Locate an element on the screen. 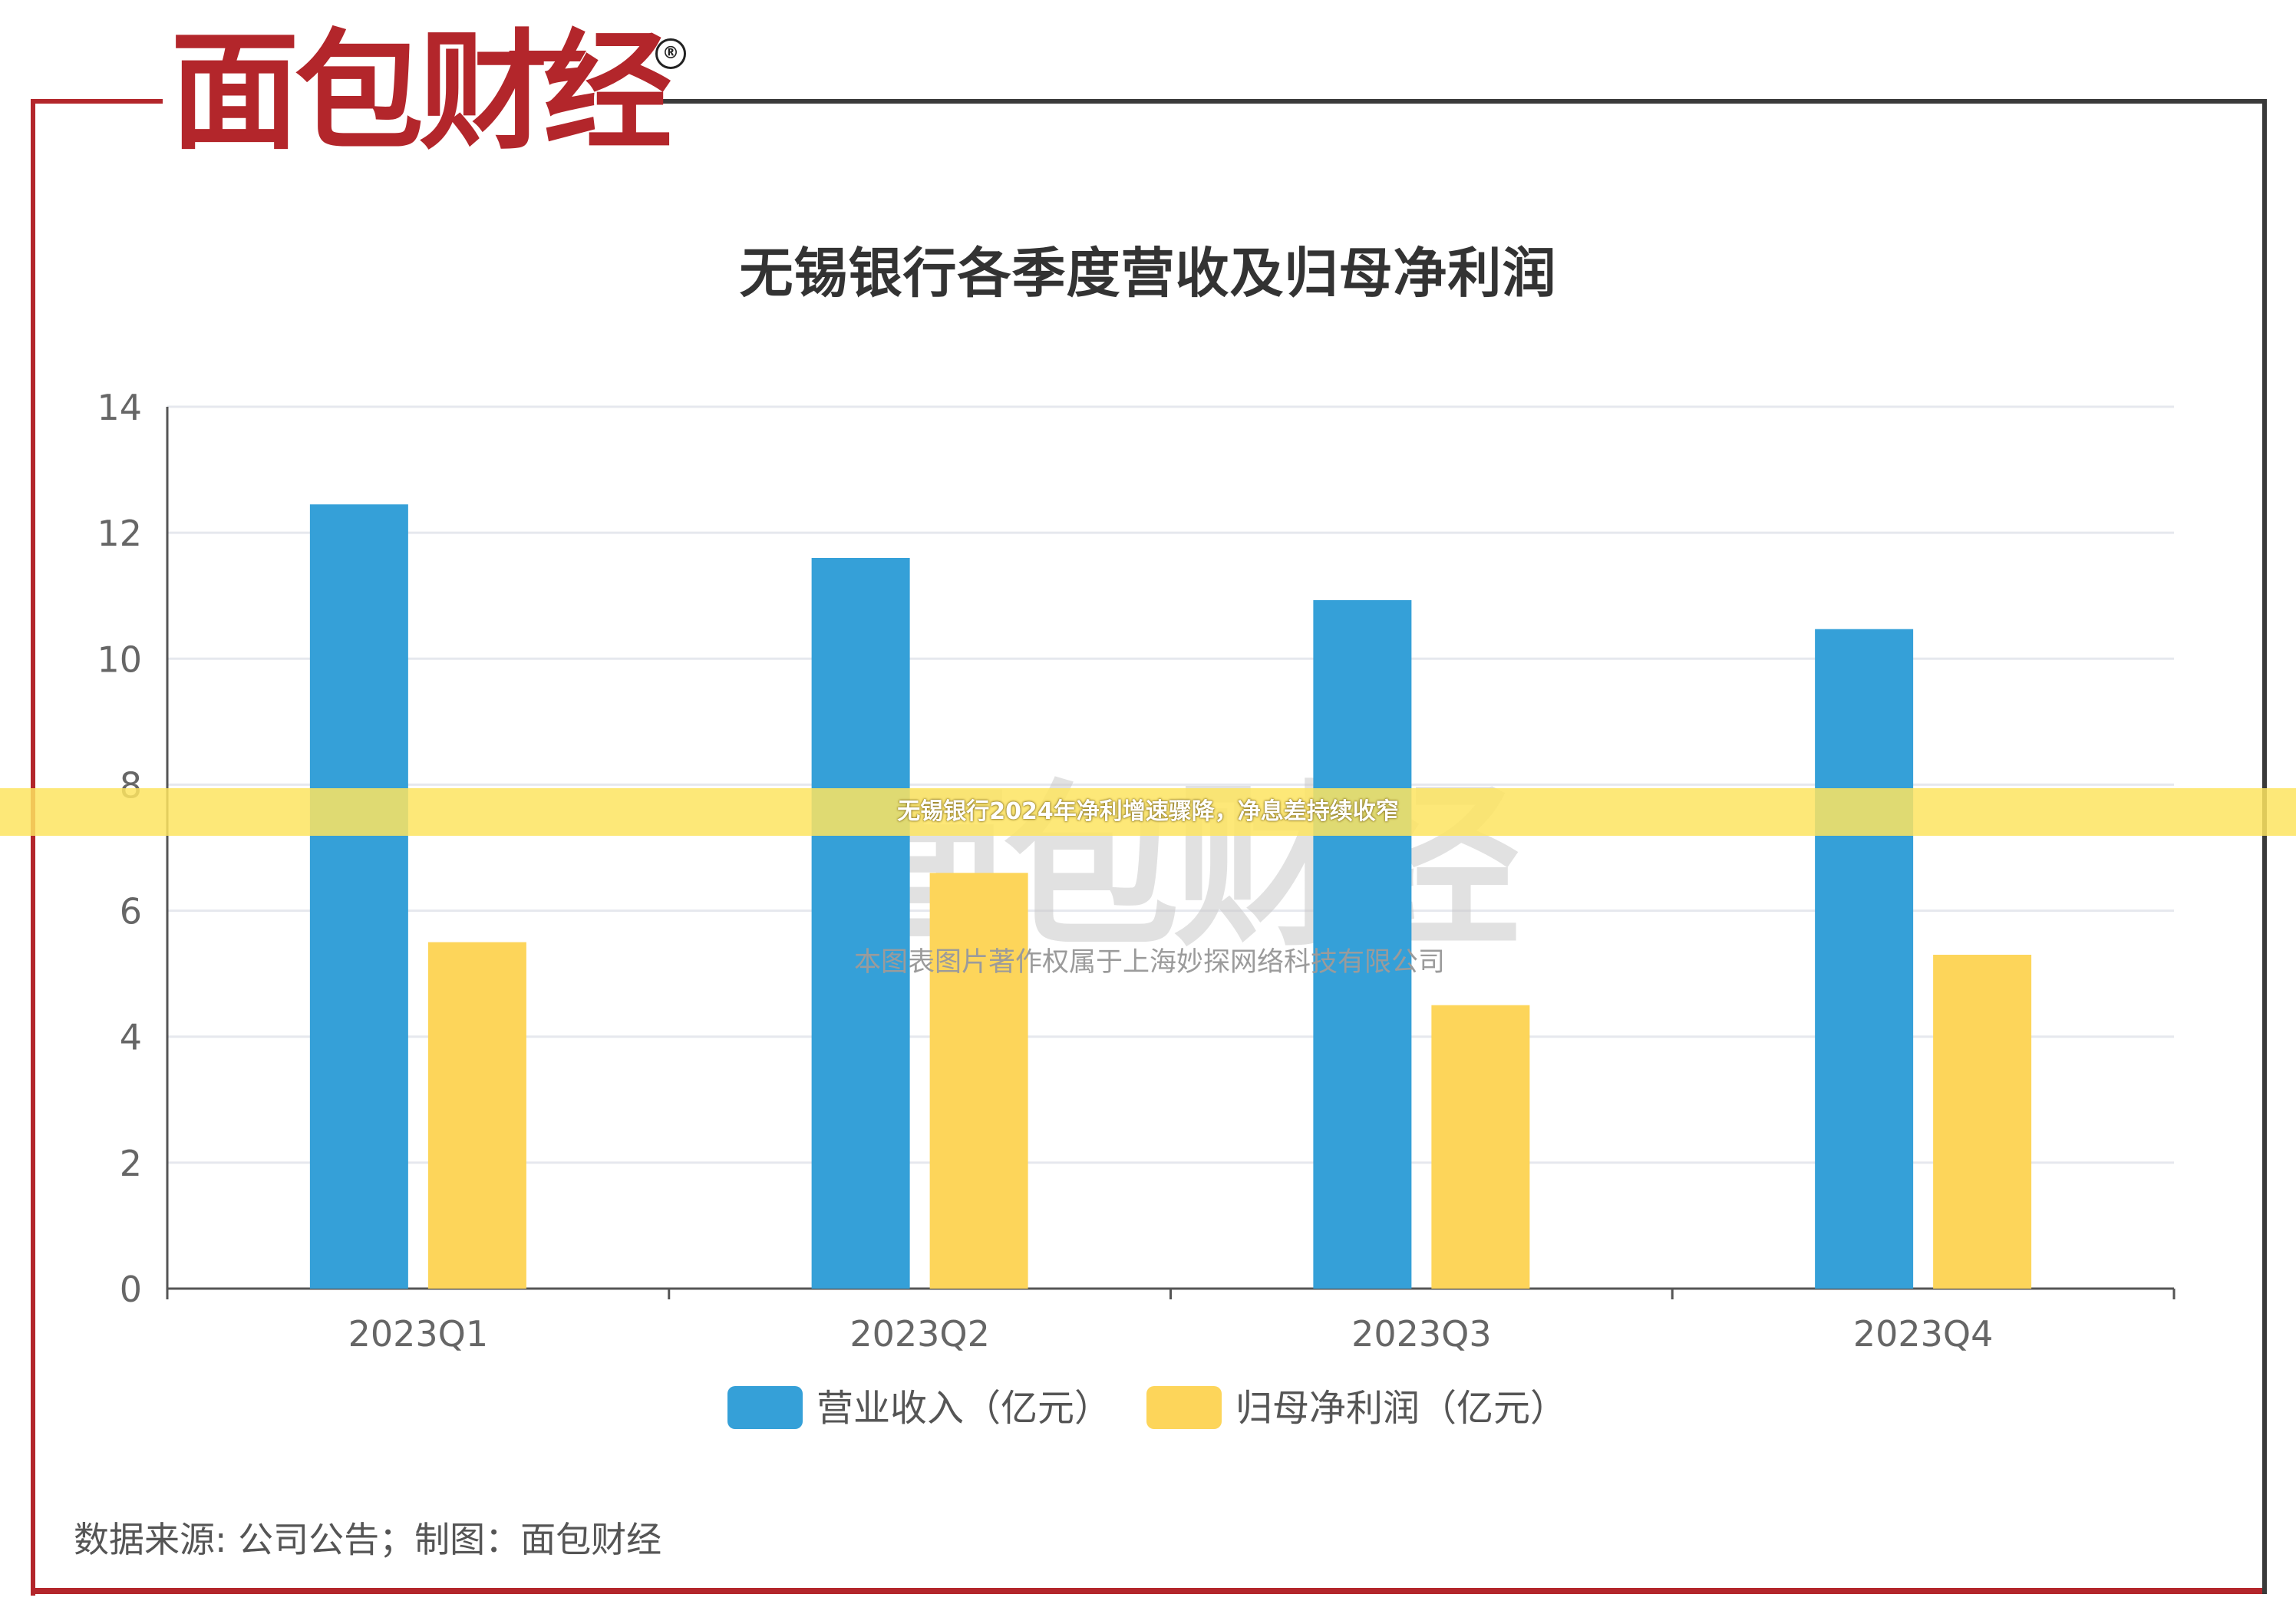 The width and height of the screenshot is (2296, 1624). x-tick-label: 2023Q2 is located at coordinates (919, 1334).